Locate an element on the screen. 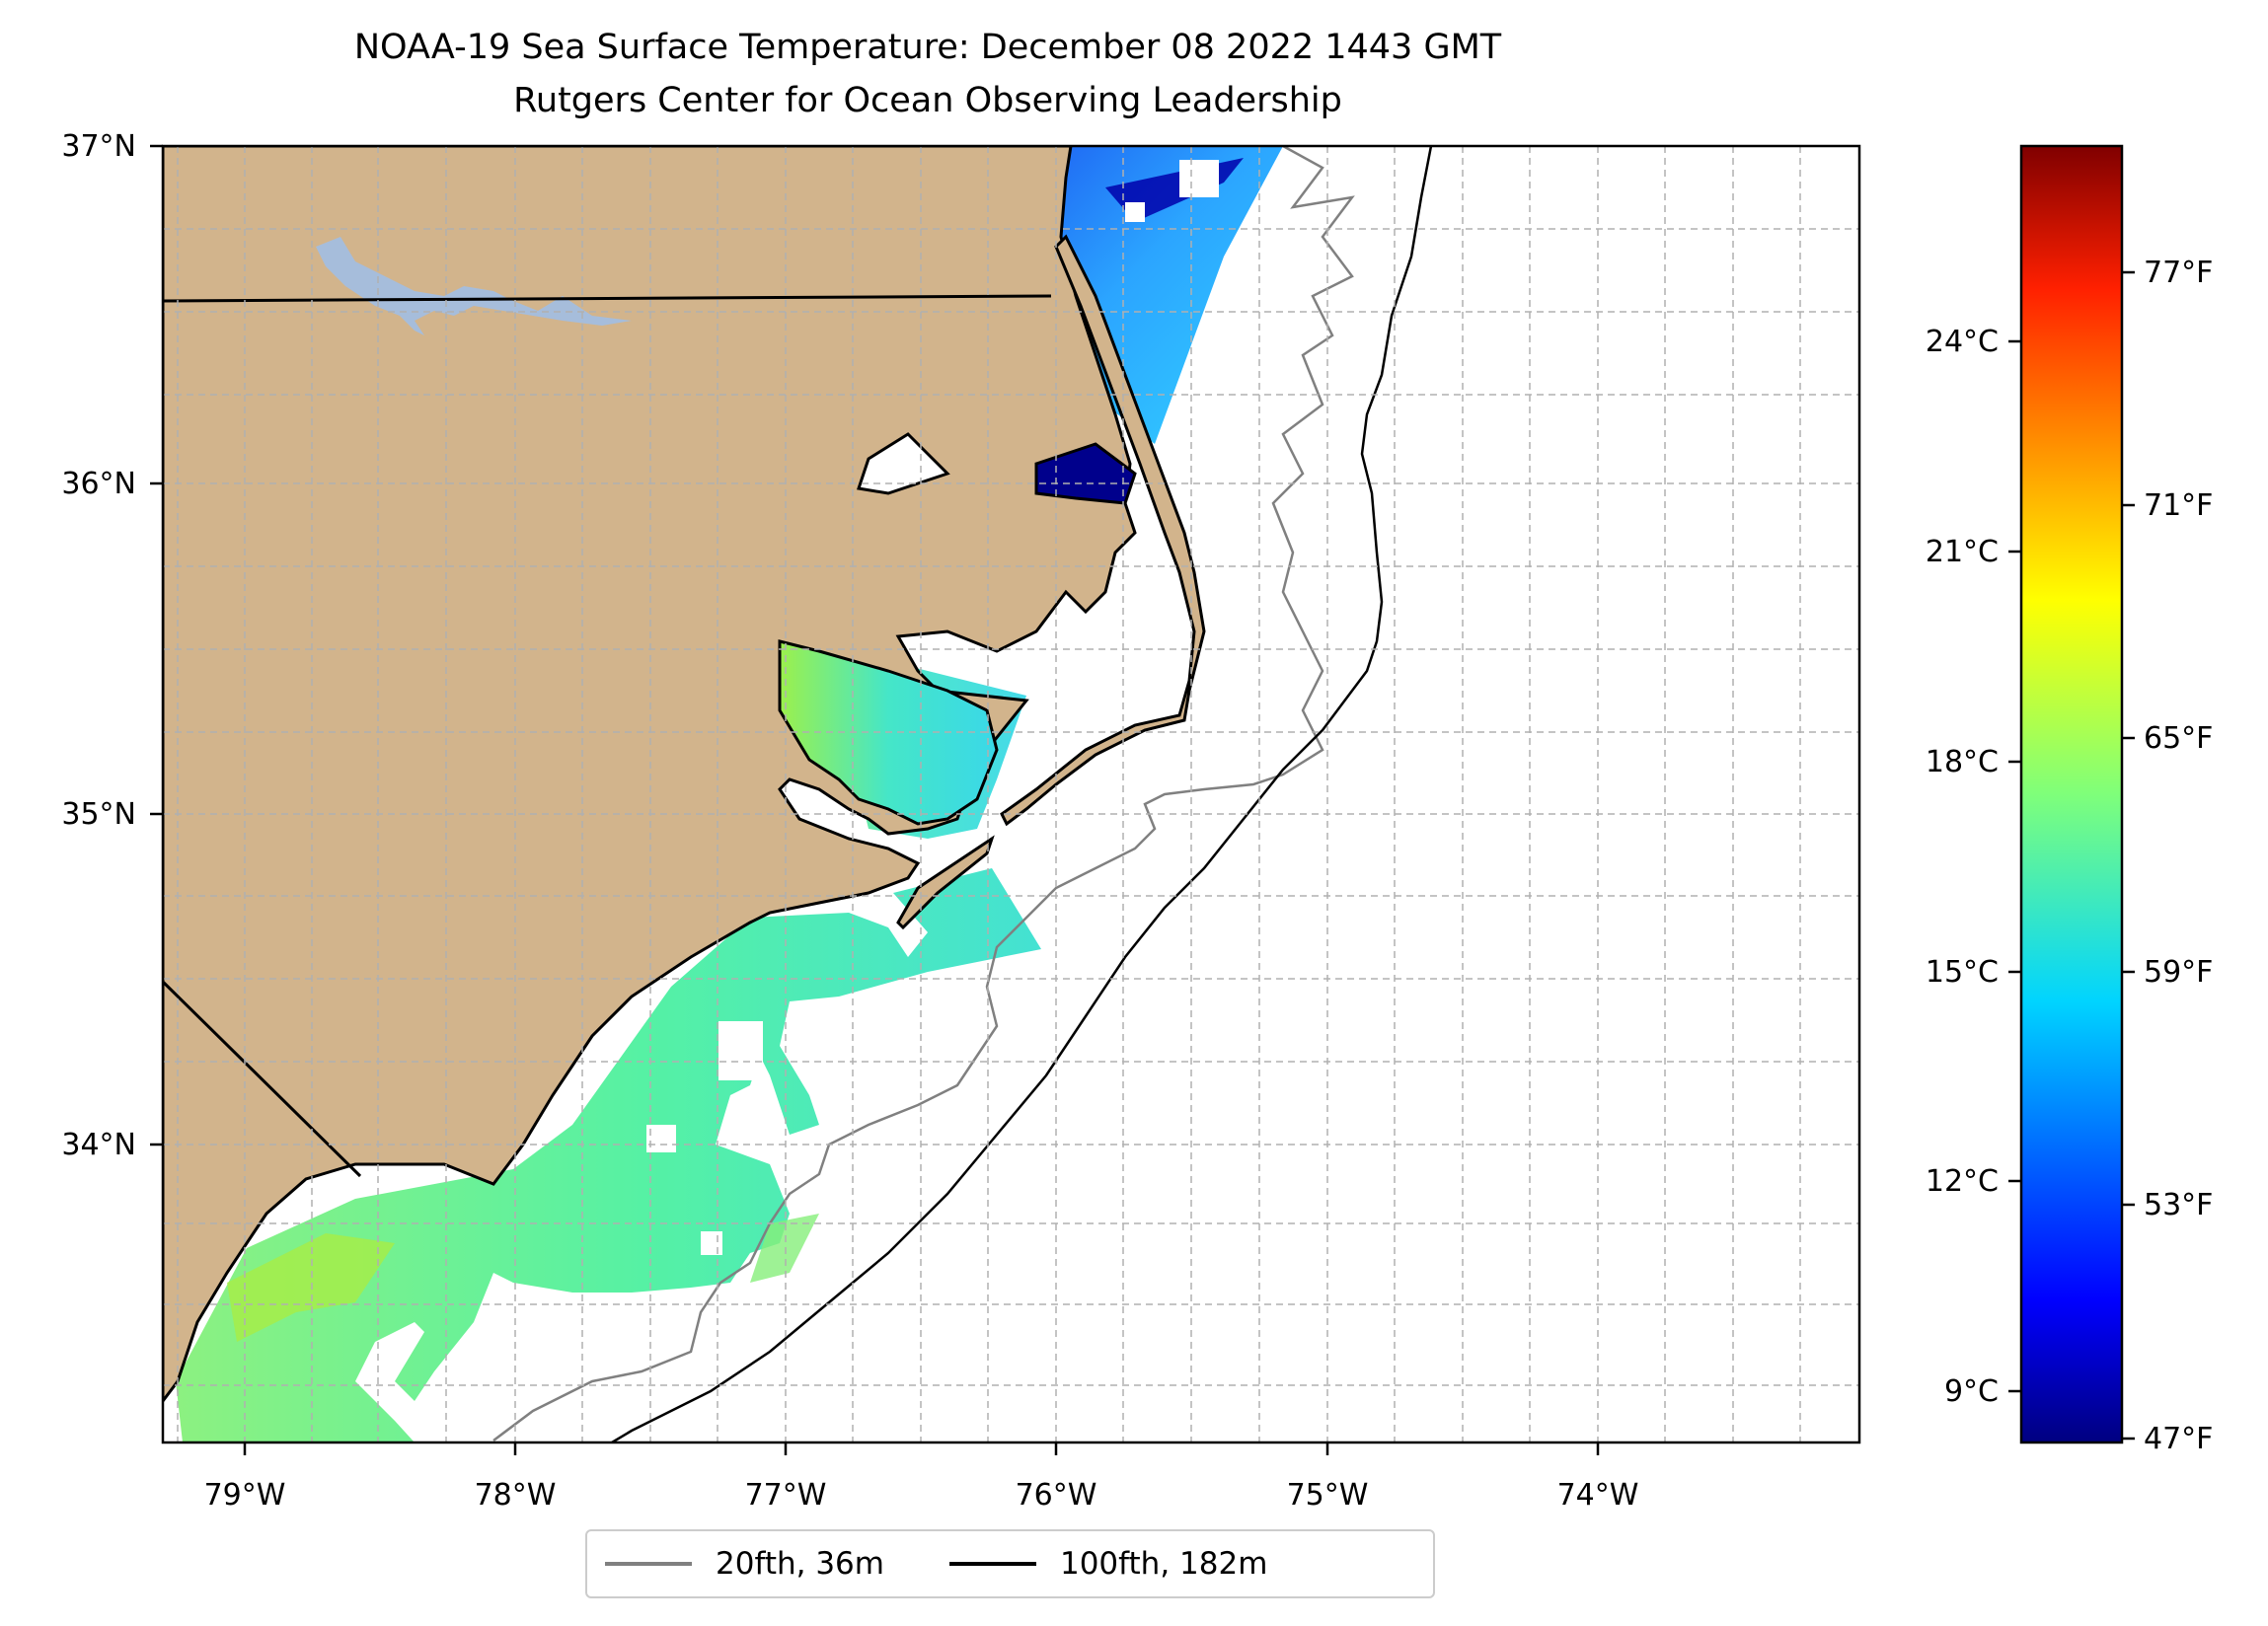  colorbar-c-21: 21°C is located at coordinates (1963, 552).